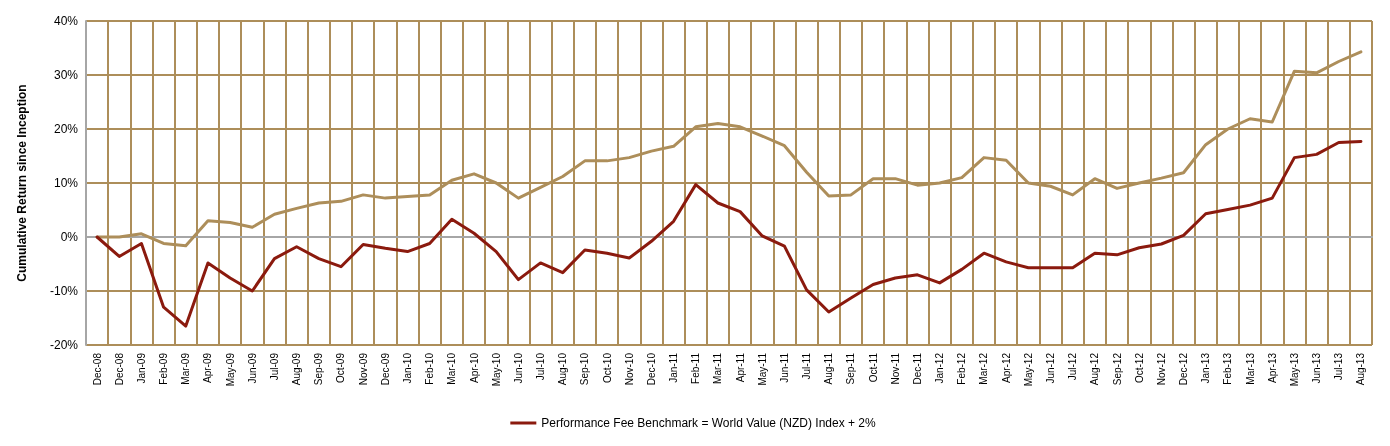  Describe the element at coordinates (873, 367) in the screenshot. I see `x-tick-label: Oct-11` at that location.